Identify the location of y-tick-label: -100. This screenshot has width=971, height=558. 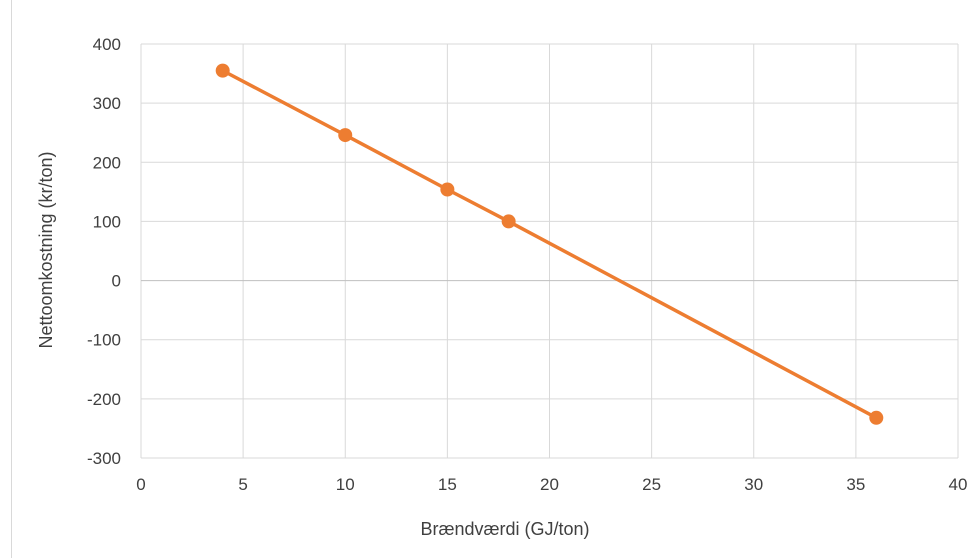
(104, 340).